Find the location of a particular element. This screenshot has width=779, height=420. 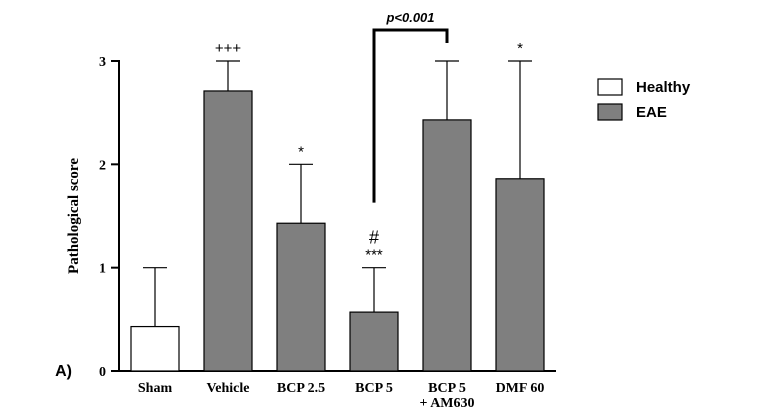

x-tick-label: + AM630 is located at coordinates (446, 403).